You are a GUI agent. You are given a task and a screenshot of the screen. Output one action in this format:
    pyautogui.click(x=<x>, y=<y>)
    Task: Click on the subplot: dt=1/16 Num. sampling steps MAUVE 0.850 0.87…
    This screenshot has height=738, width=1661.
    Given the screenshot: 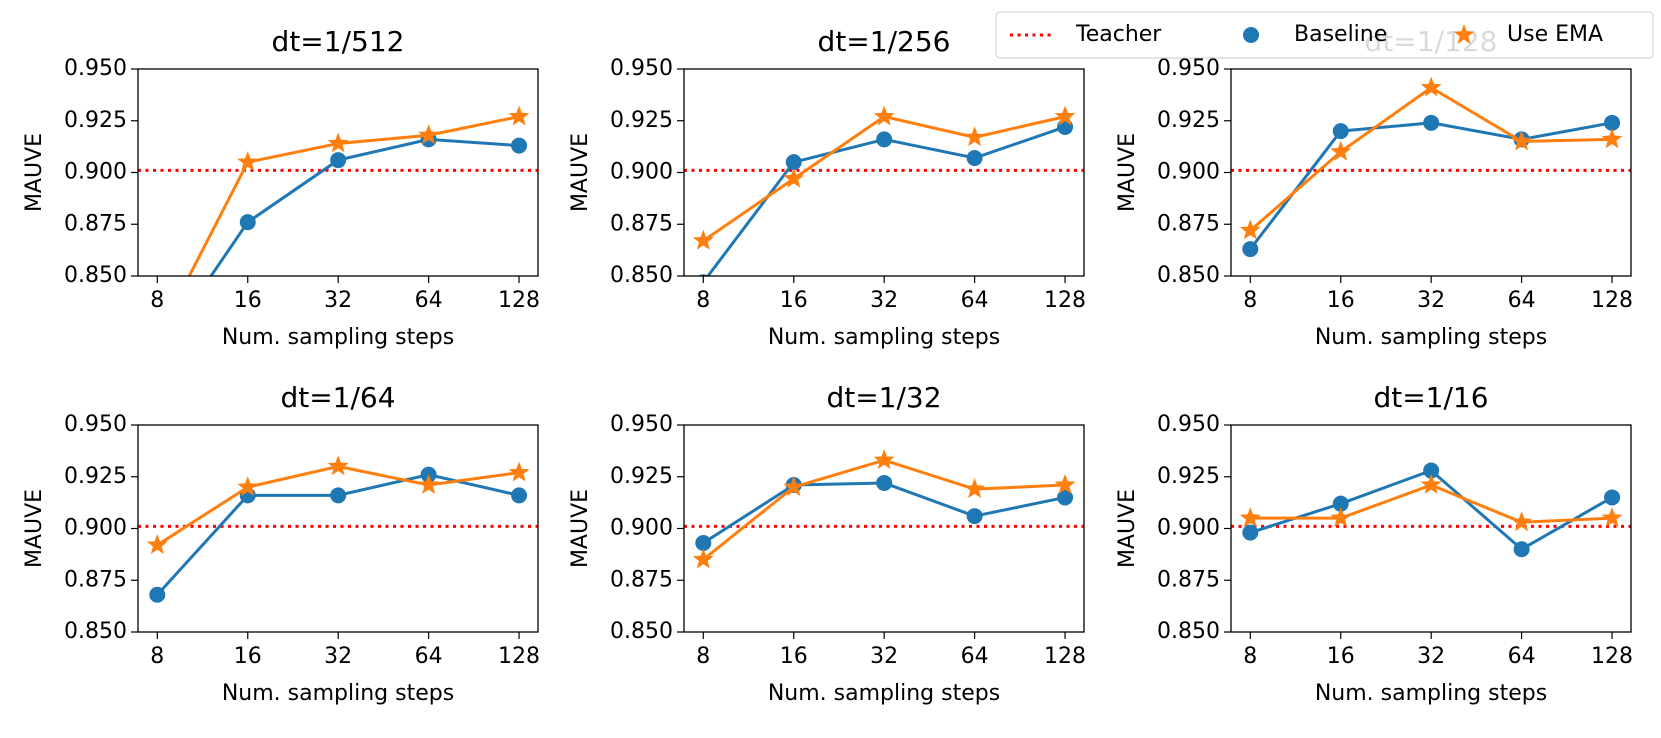 What is the action you would take?
    pyautogui.click(x=1374, y=543)
    